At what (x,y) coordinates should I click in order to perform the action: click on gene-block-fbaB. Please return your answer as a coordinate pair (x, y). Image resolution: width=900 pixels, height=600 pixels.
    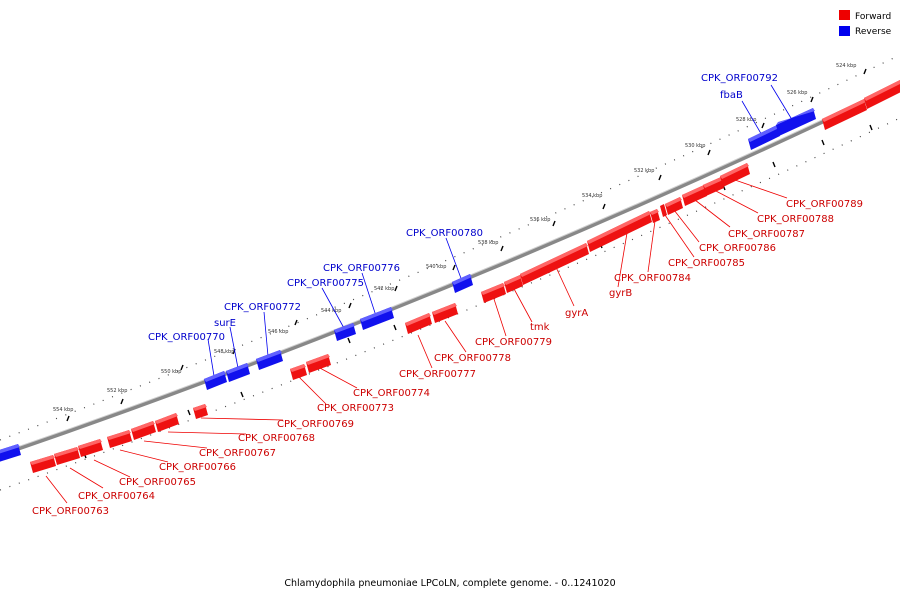
    Looking at the image, I should click on (764, 137).